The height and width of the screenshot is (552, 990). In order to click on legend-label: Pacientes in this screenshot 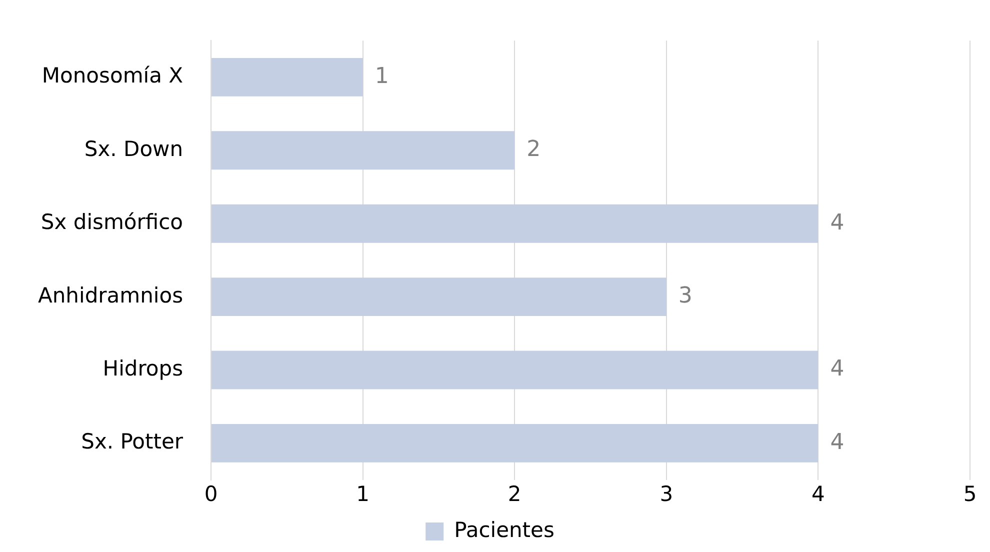, I will do `click(504, 530)`.